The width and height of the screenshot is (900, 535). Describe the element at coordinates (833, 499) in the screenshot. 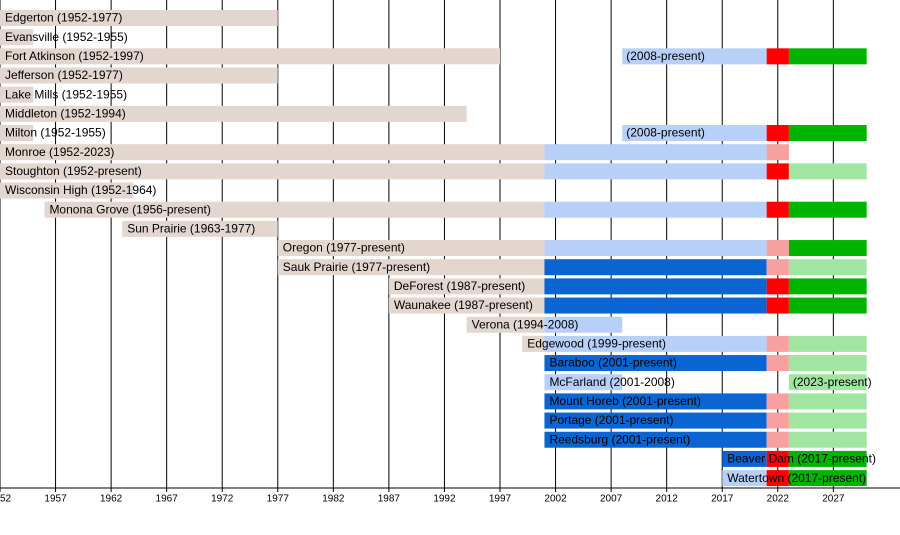

I see `x-tick-label: 2027` at that location.